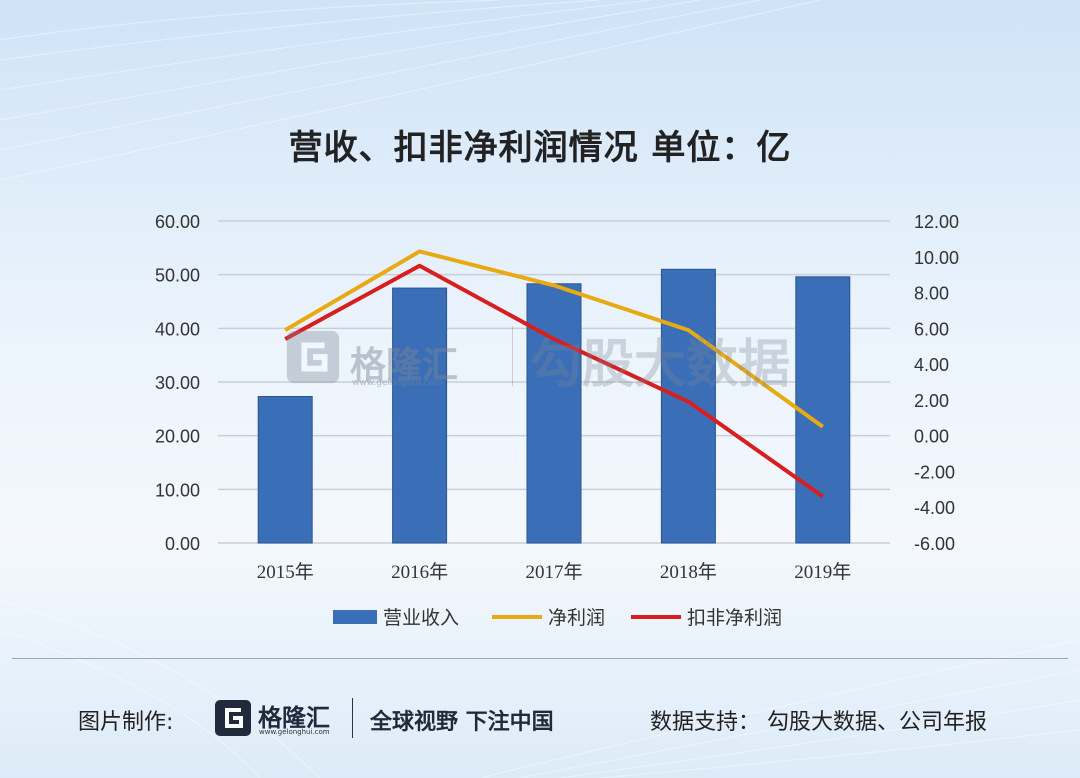  I want to click on made-by-label: 图片制作:, so click(126, 722).